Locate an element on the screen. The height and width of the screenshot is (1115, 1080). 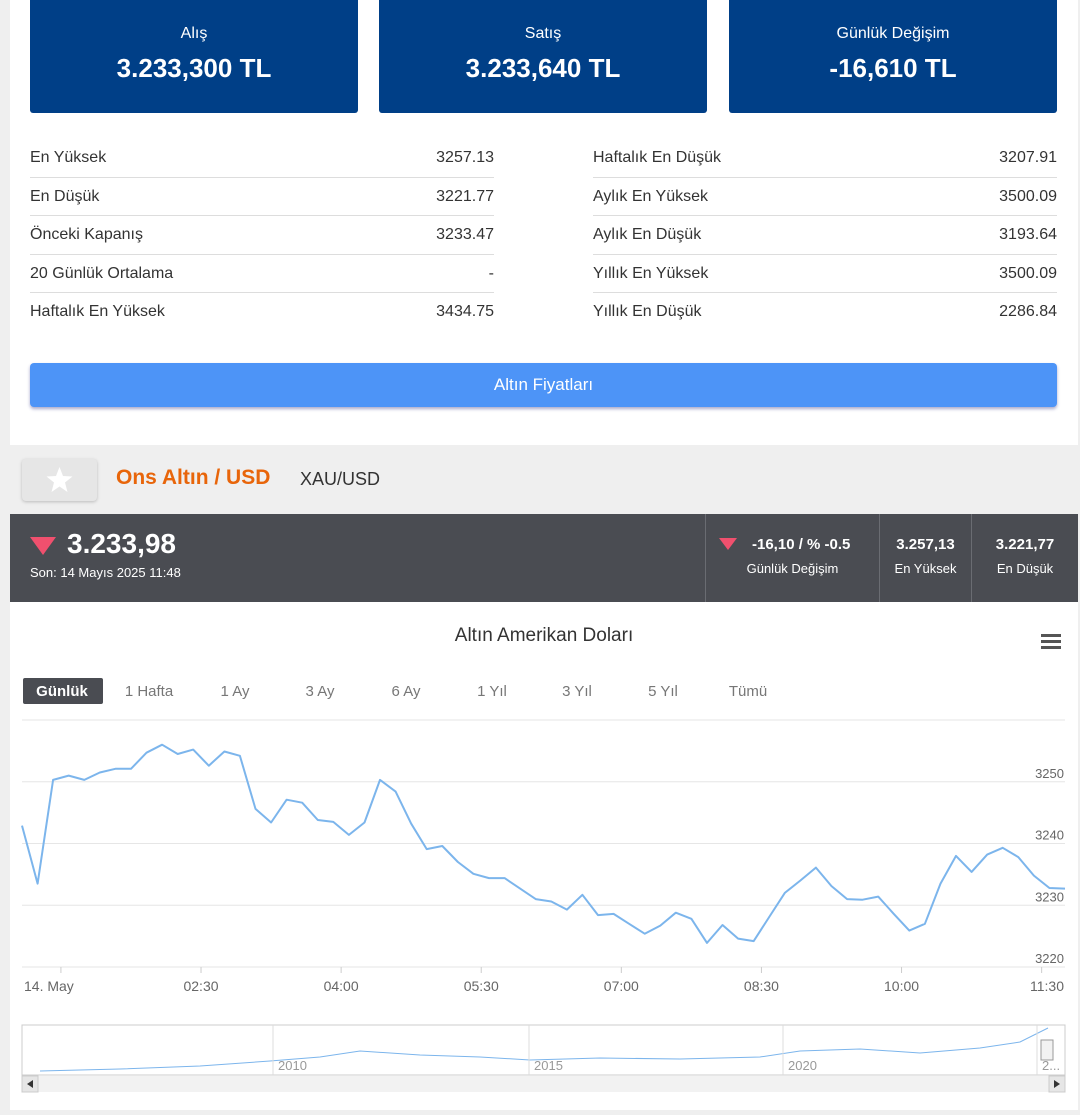
card-label: Günlük Değişim is located at coordinates (893, 33).